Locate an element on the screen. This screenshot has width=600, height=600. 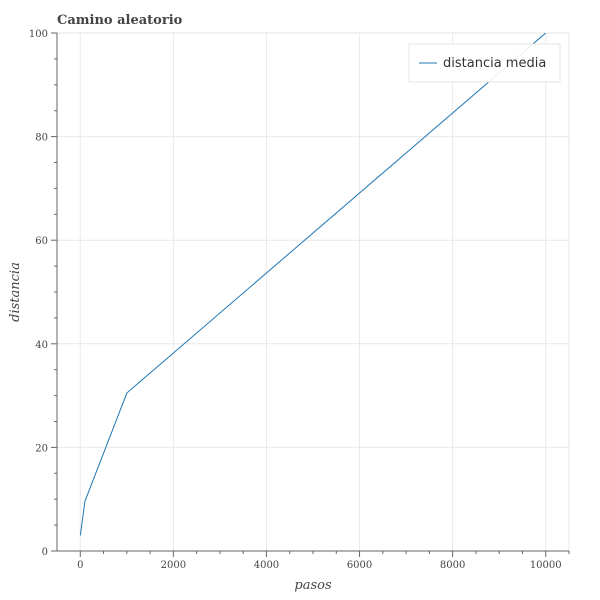
y-tick-label: 40 is located at coordinates (41, 345).